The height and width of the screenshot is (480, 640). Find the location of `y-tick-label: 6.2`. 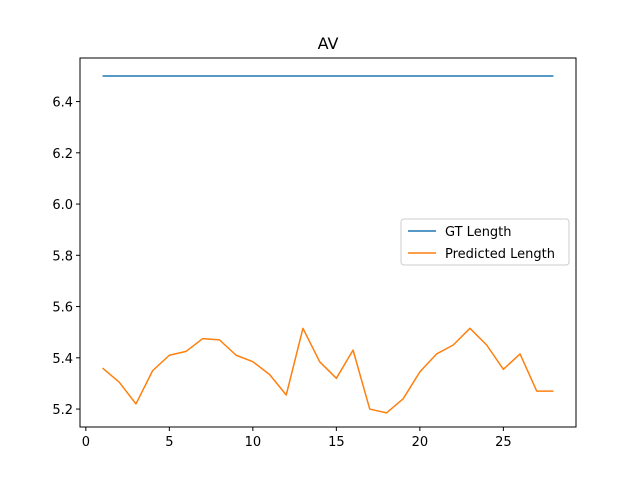

y-tick-label: 6.2 is located at coordinates (62, 154).